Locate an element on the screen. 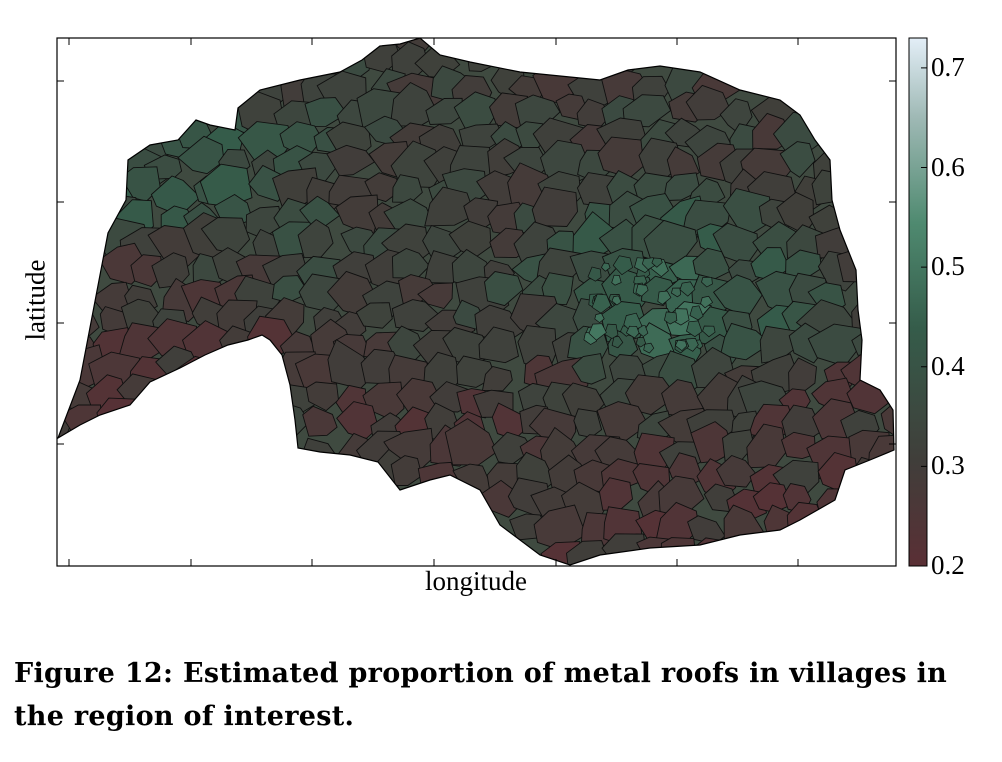  colorbar-tick-label: 0.2 is located at coordinates (948, 565).